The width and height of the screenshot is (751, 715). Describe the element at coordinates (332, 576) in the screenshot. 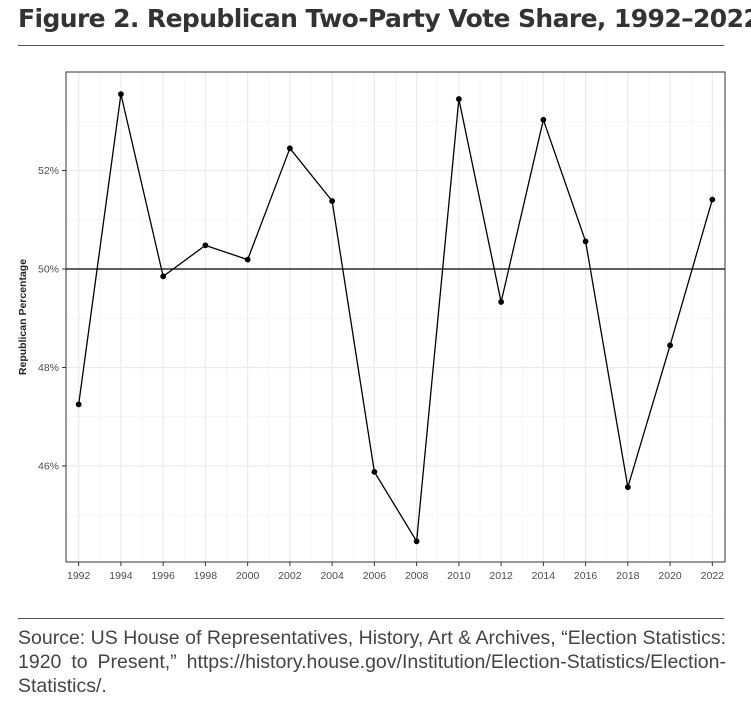

I see `x-tick-label: 2004` at that location.